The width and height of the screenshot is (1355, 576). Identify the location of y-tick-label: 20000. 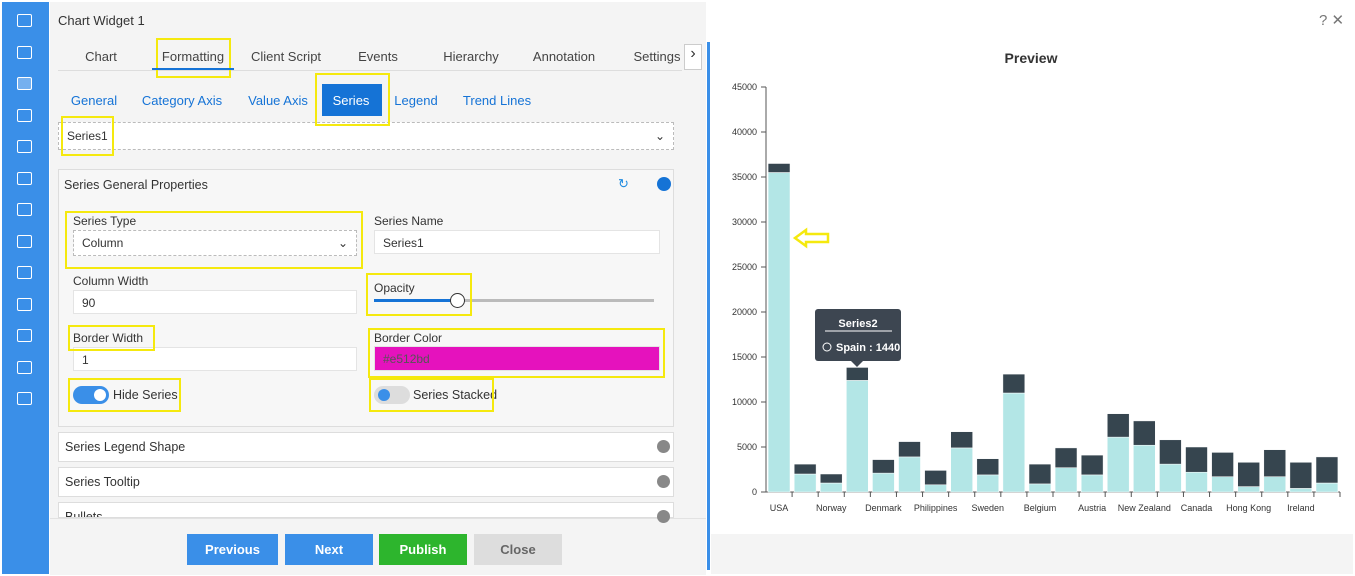
(744, 312).